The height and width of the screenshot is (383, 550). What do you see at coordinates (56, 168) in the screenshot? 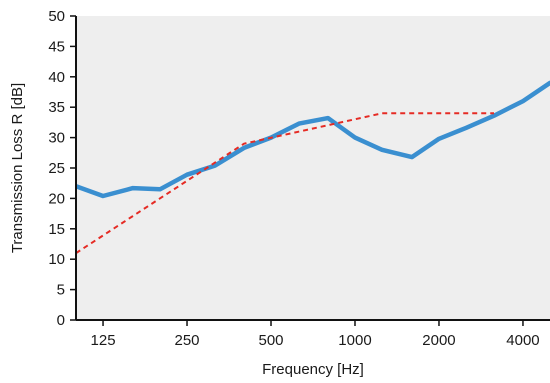
I see `y-tick-label: 25` at bounding box center [56, 168].